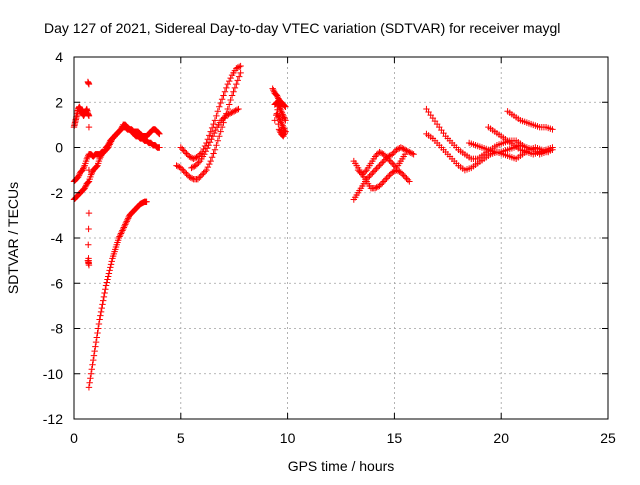 The image size is (640, 485). I want to click on y-tick-label: 4, so click(59, 57).